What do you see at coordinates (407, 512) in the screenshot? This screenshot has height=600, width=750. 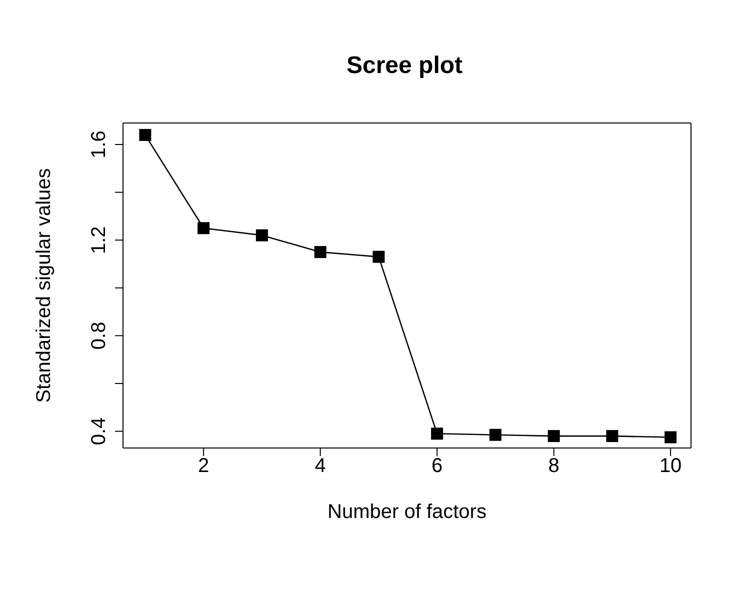 I see `x-axis-title: Number of factors` at bounding box center [407, 512].